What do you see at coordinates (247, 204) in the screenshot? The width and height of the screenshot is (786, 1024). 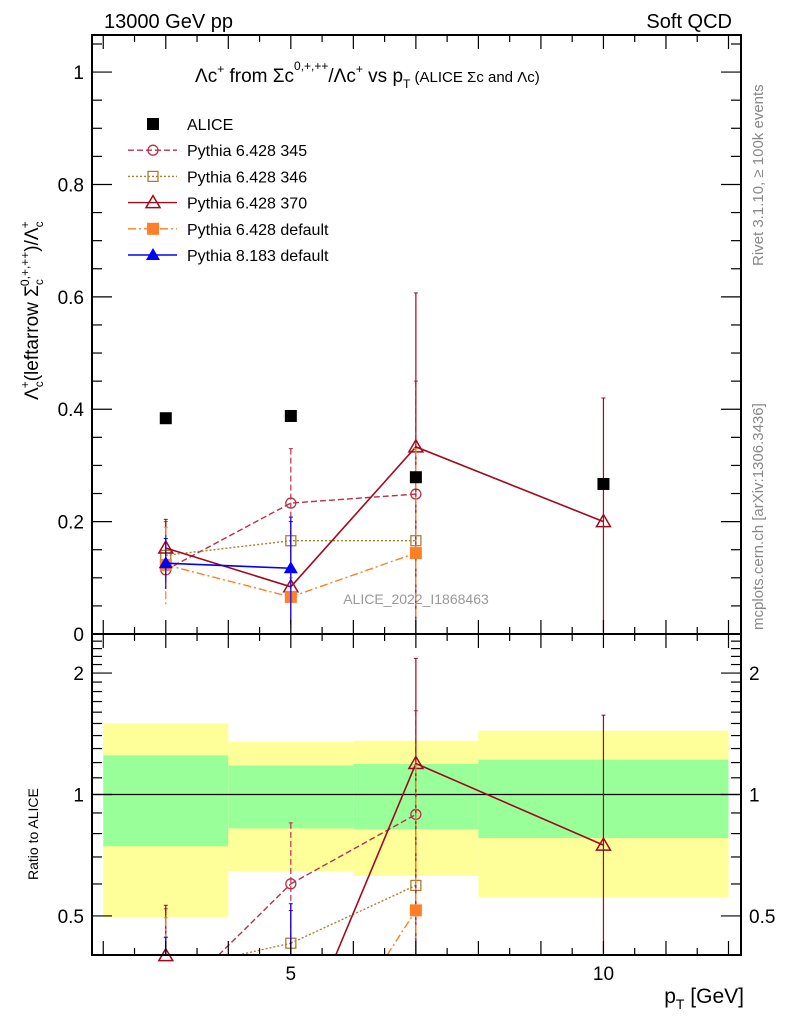 I see `legend-label-pythia-6-428-370: Pythia 6.428 370` at bounding box center [247, 204].